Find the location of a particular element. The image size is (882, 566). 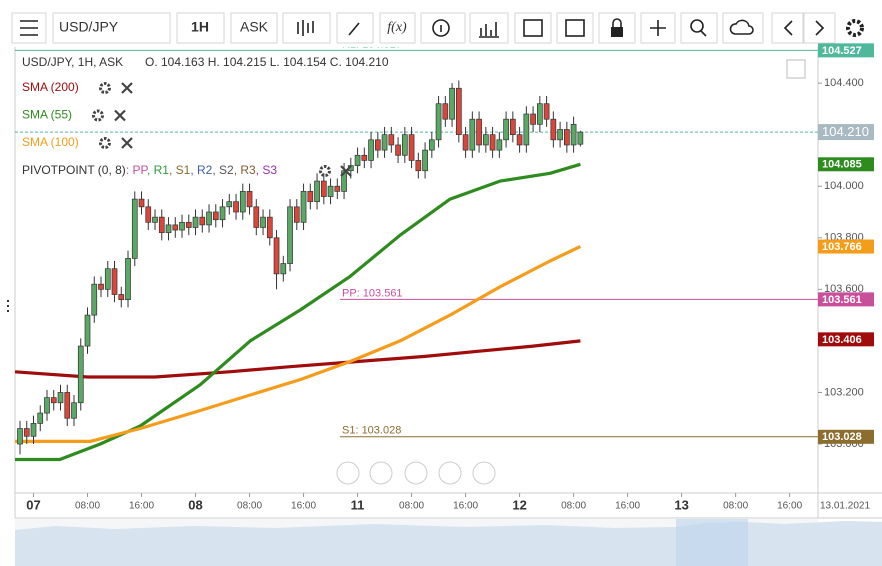

report-button is located at coordinates (575, 28).